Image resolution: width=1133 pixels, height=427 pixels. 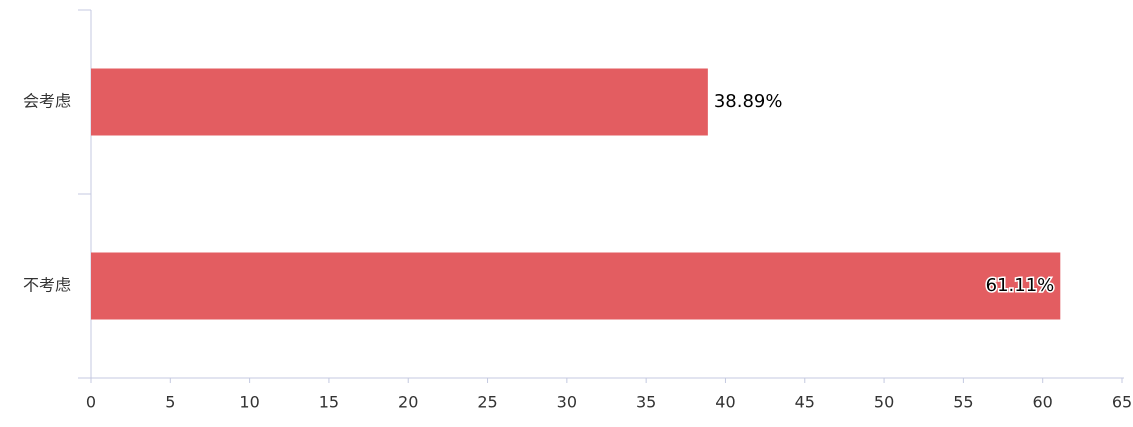 What do you see at coordinates (47, 101) in the screenshot?
I see `y-tick-label: 会考虑` at bounding box center [47, 101].